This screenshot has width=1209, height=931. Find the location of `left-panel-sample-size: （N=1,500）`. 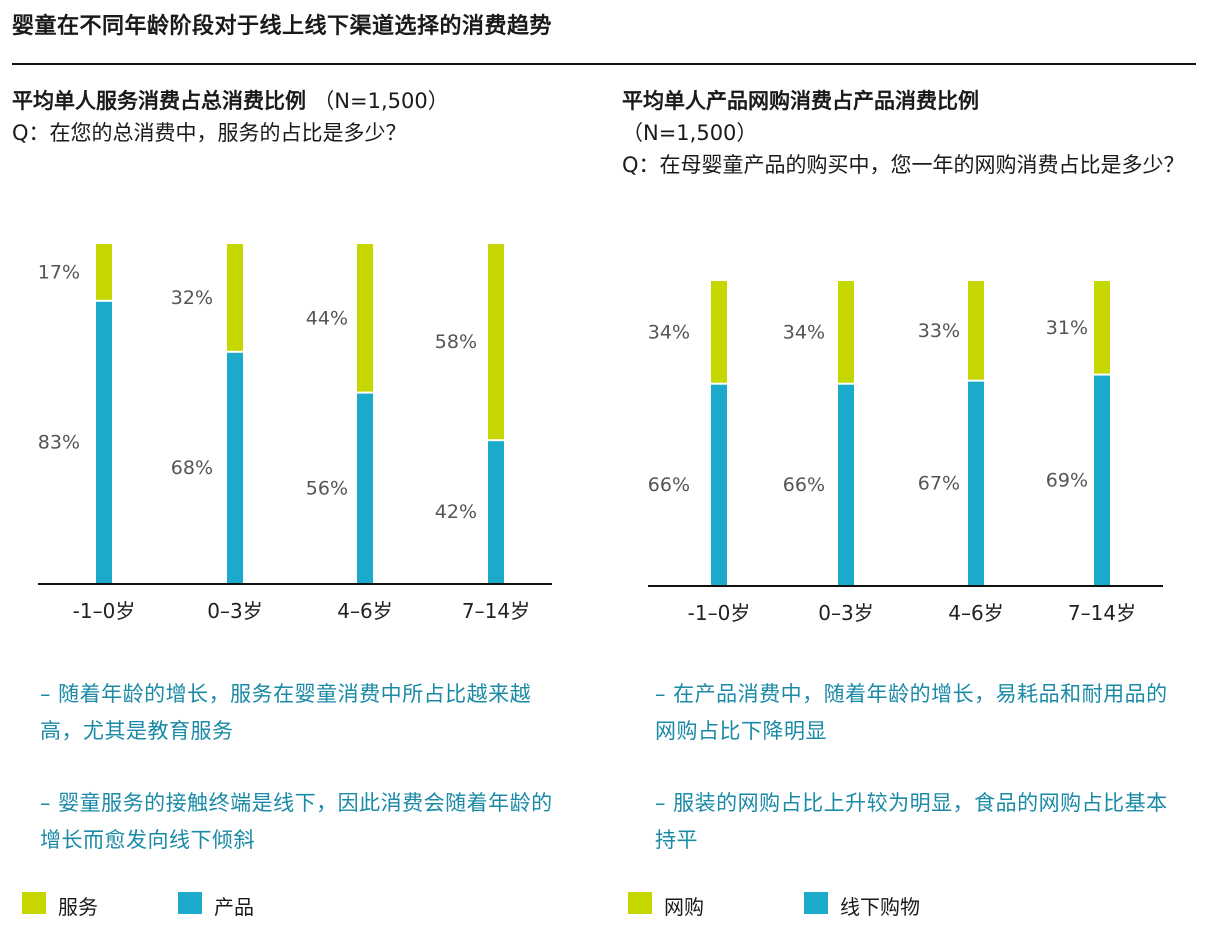

left-panel-sample-size: （N=1,500） is located at coordinates (381, 101).